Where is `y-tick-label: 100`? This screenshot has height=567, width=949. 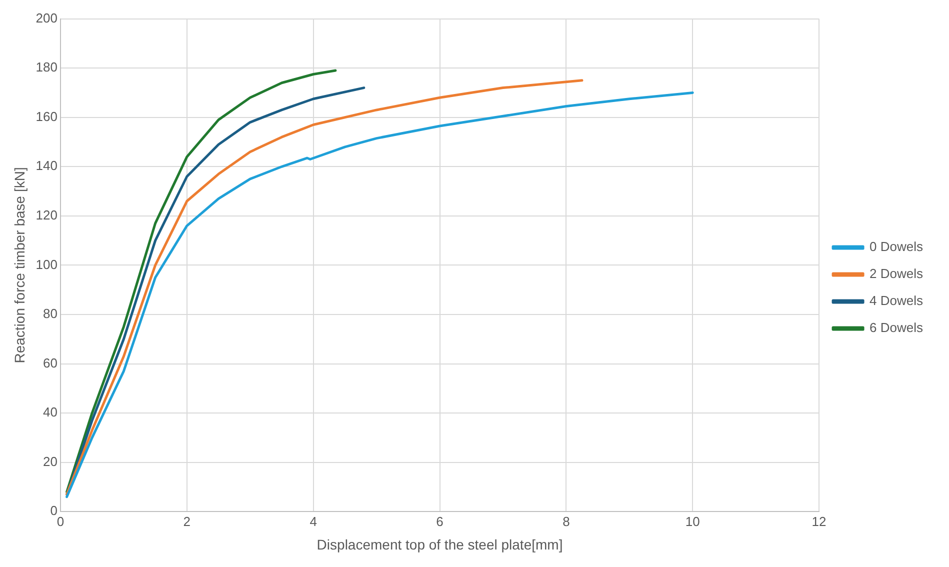
y-tick-label: 100 is located at coordinates (47, 264).